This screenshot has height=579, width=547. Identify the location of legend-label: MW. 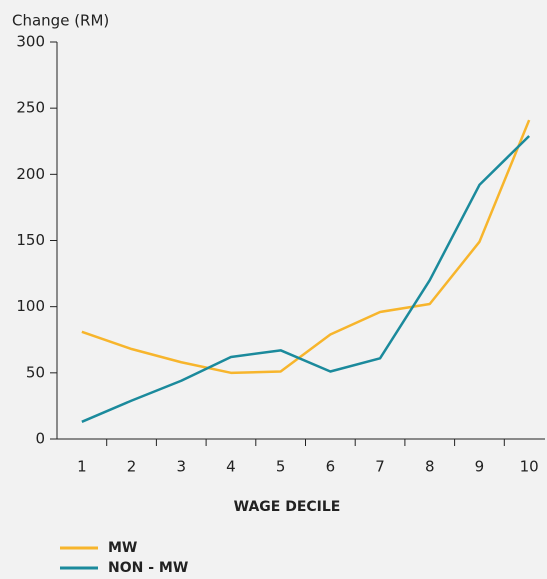
(122, 548).